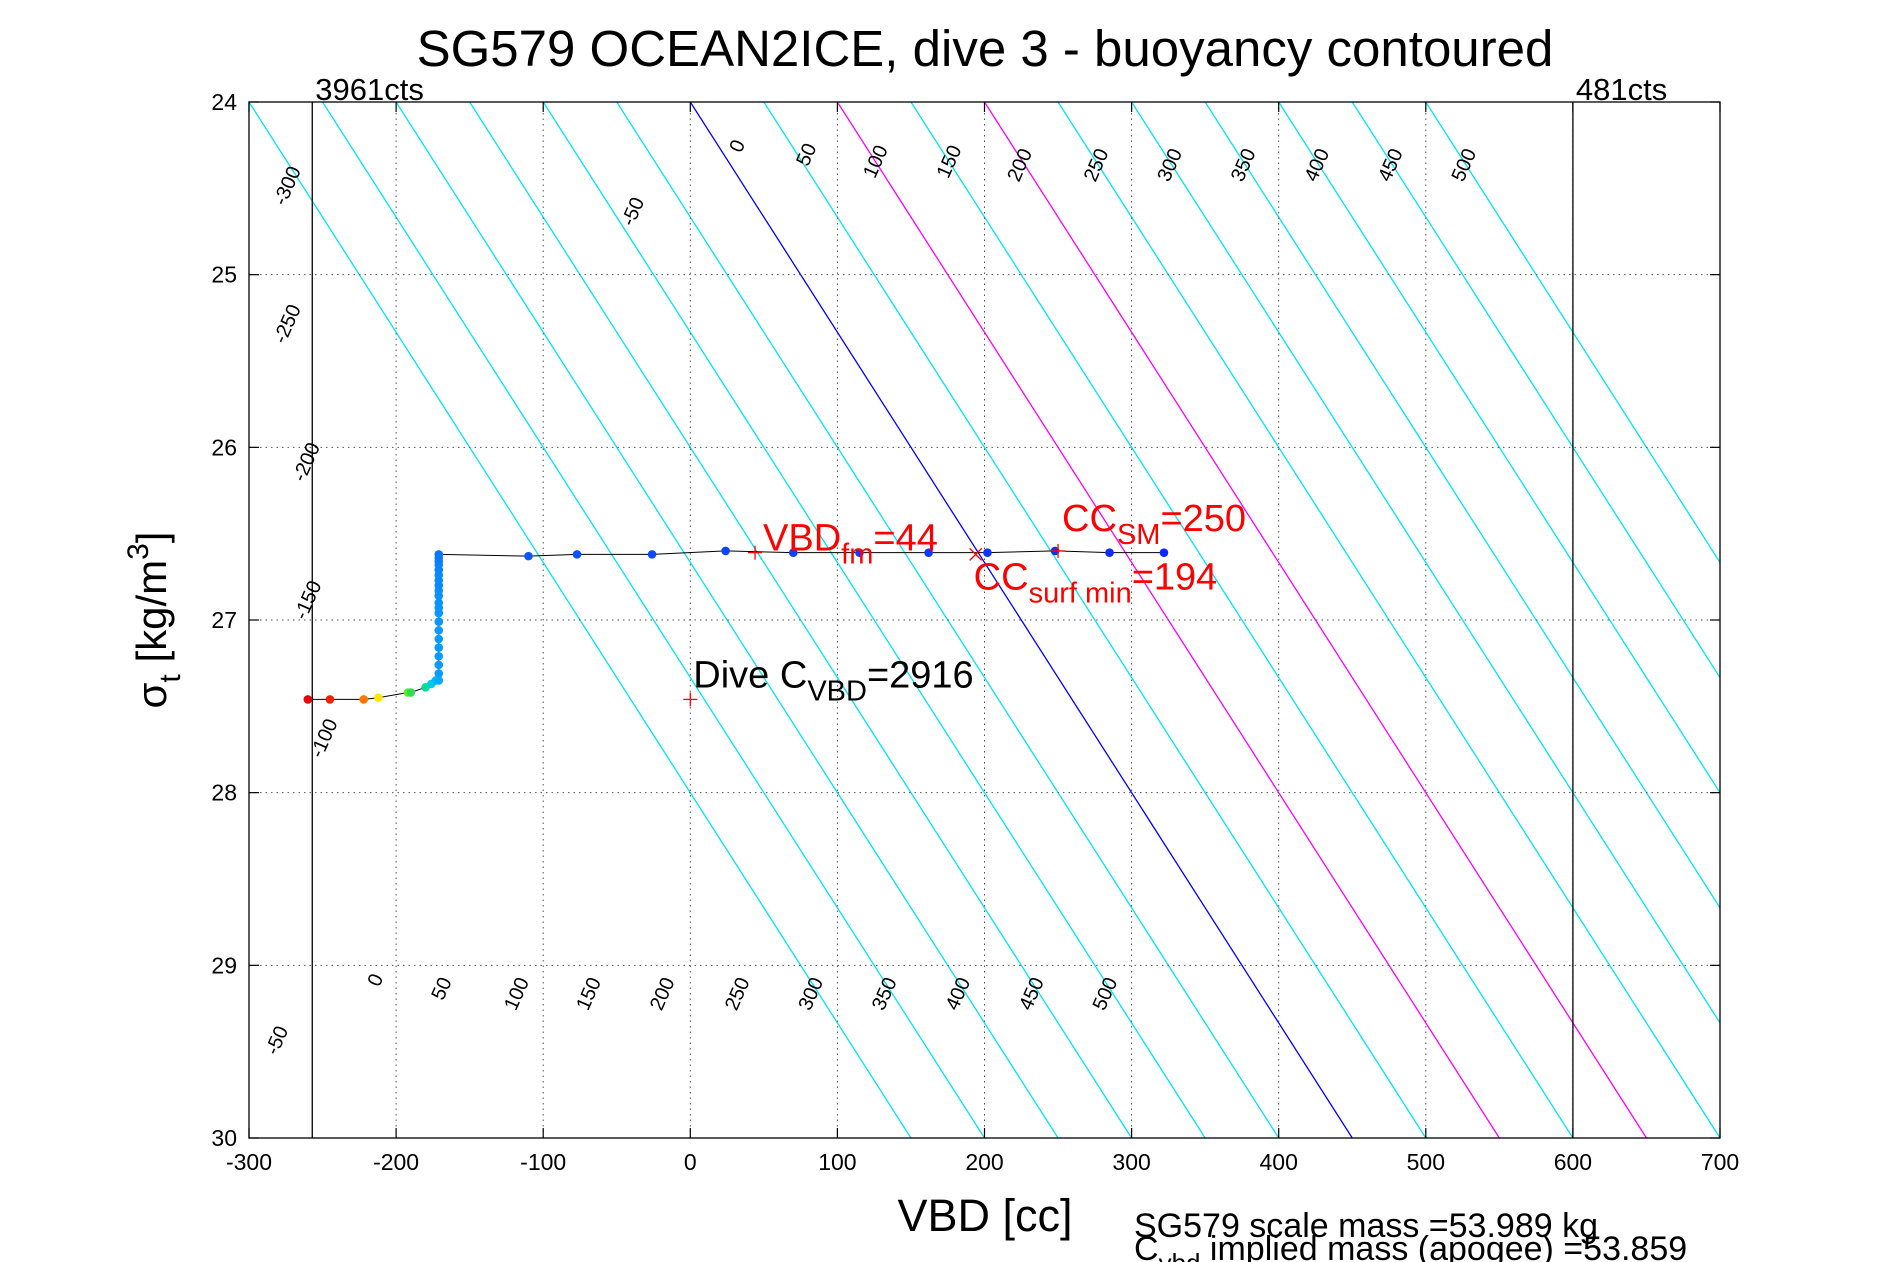  I want to click on x-tick-label: 100, so click(837, 1162).